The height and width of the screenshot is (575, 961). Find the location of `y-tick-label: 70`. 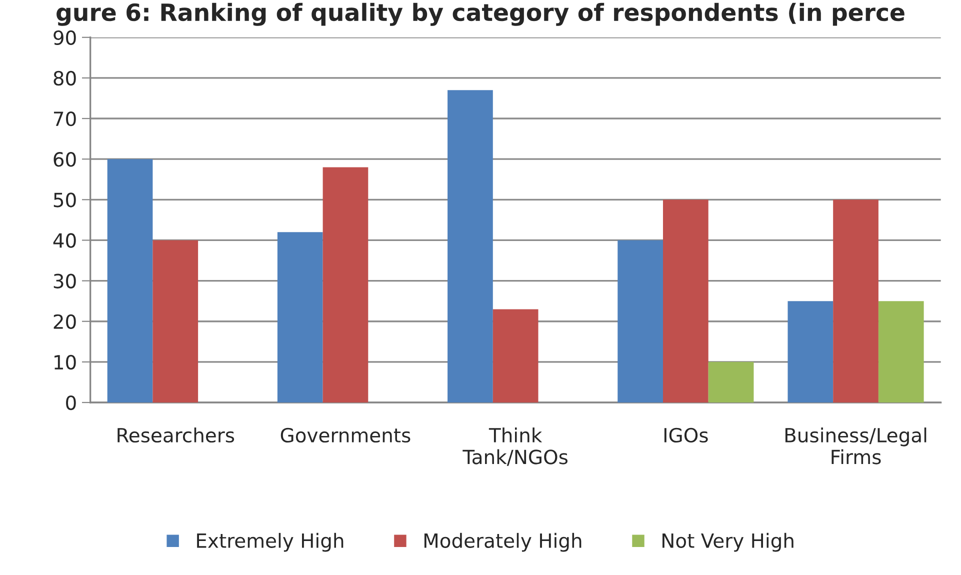

y-tick-label: 70 is located at coordinates (65, 118).